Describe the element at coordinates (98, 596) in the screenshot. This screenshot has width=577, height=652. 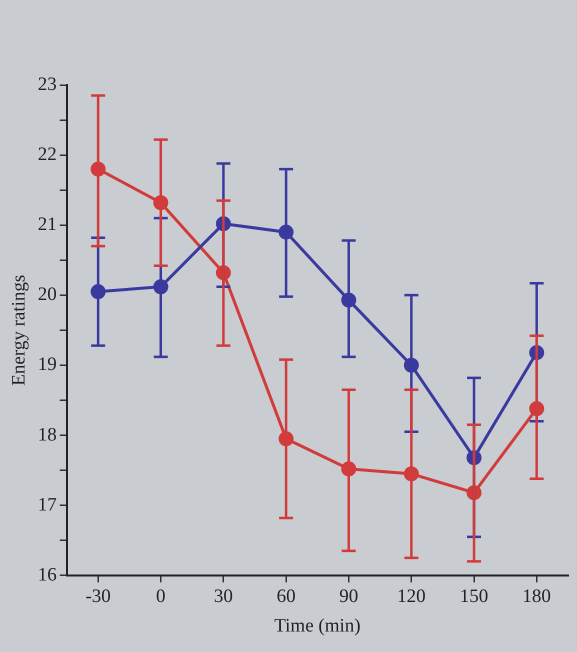
I see `x-tick-label: -30` at that location.